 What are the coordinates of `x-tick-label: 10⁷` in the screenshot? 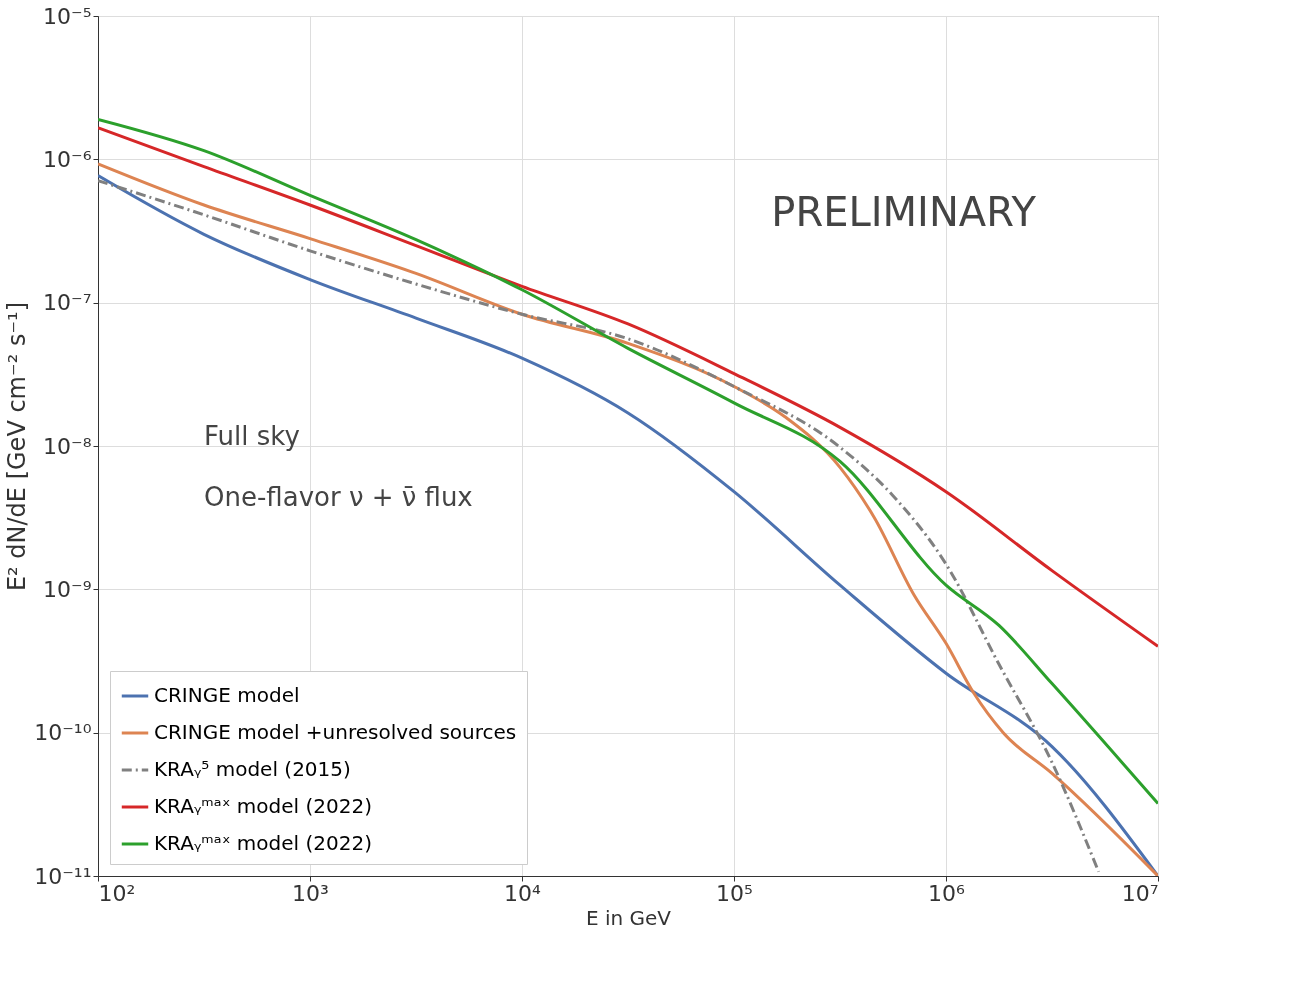 It's located at (1140, 893).